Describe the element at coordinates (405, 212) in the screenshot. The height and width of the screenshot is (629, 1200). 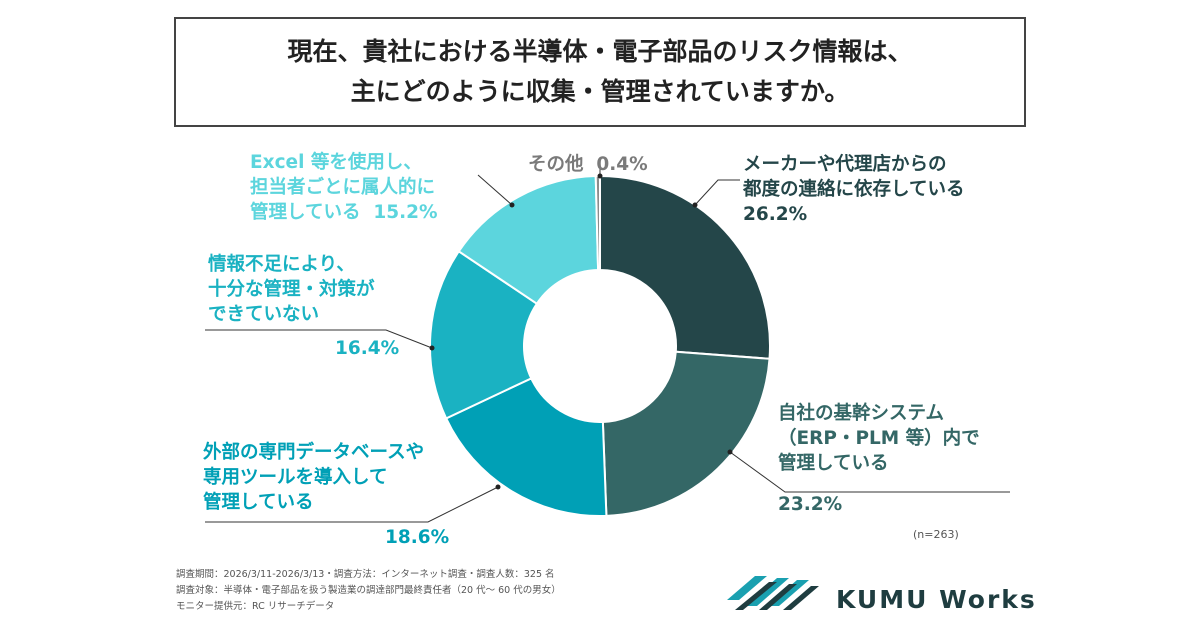
I see `slice-5-pct: 15.2%` at that location.